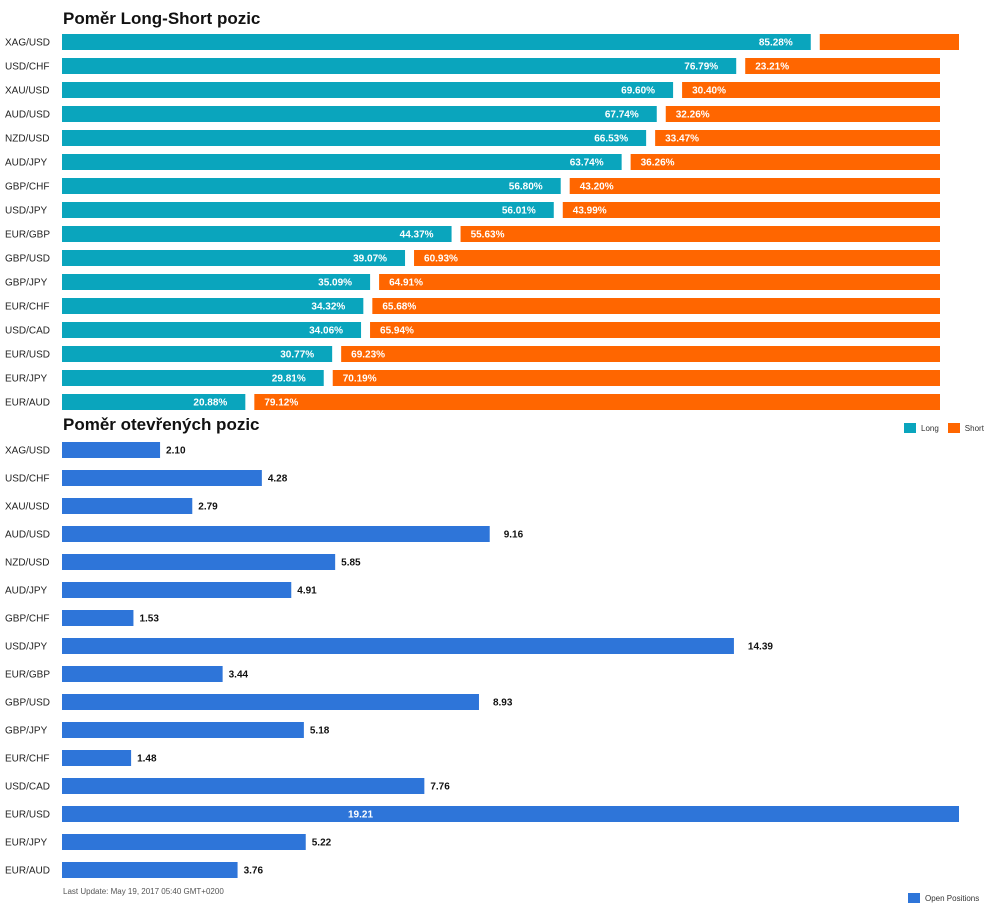  What do you see at coordinates (440, 787) in the screenshot?
I see `open-positions-value-label: 7.76` at bounding box center [440, 787].